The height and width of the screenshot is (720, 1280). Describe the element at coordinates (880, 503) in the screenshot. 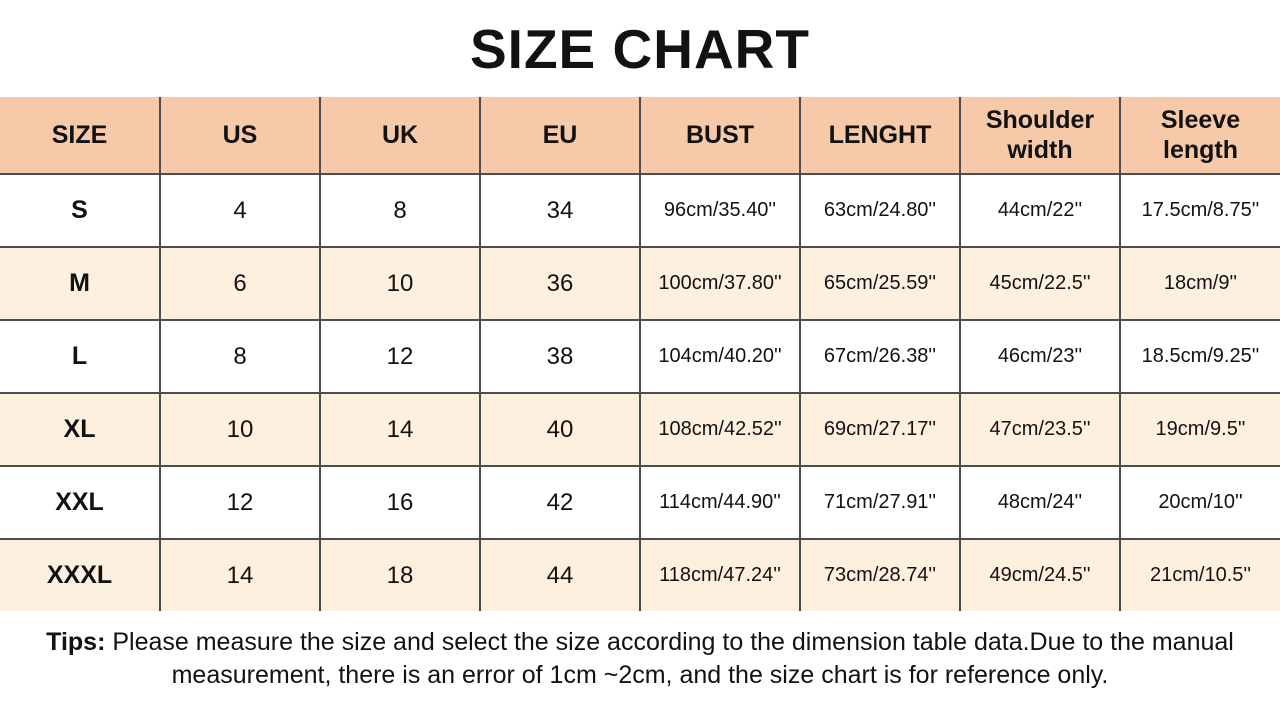

I see `table-cell: 71cm/27.91''` at that location.